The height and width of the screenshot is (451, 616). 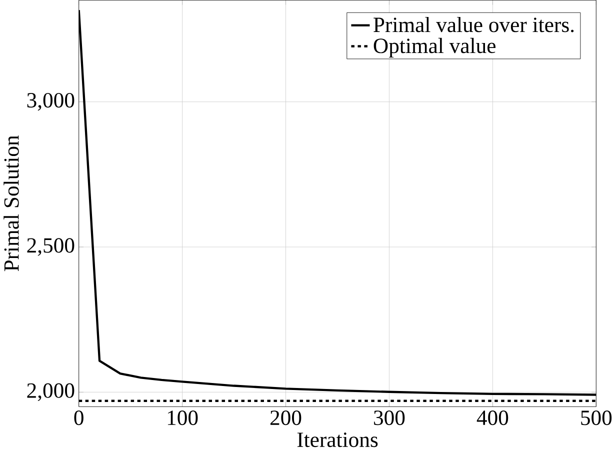 I want to click on y-axis-title: Primal Solution, so click(x=11, y=204).